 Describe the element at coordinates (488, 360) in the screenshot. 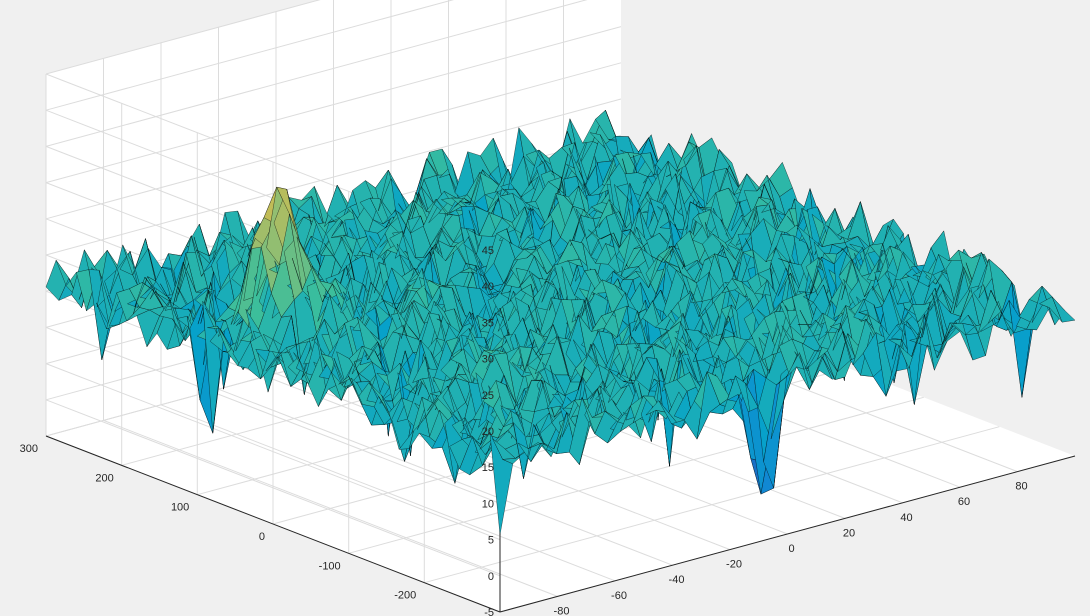

I see `z-tick-label: 30` at that location.